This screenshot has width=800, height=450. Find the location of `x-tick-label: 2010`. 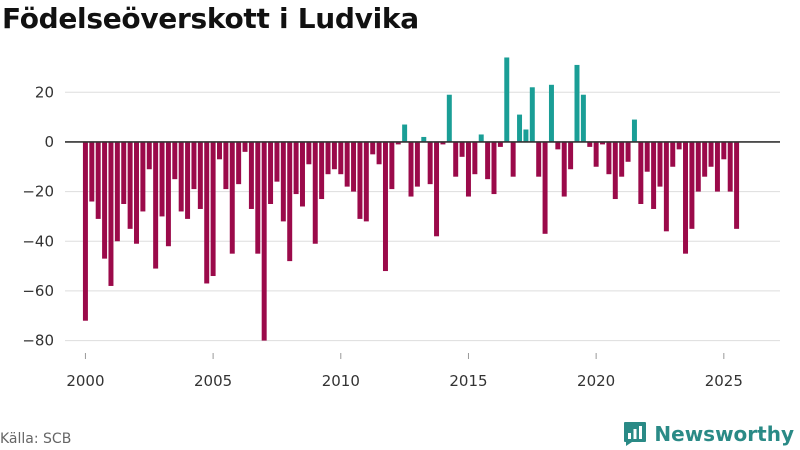

x-tick-label: 2010 is located at coordinates (341, 381).